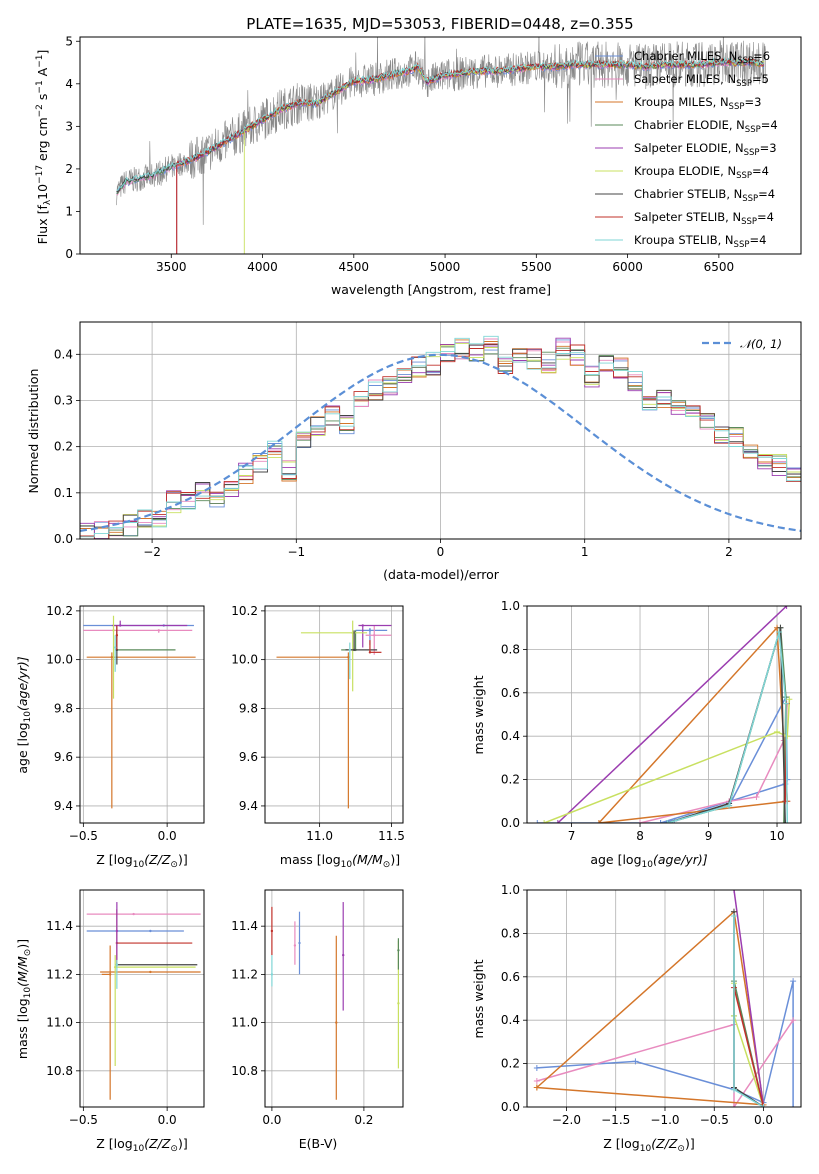 This screenshot has height=1174, width=819. I want to click on x-tick-label: 5000, so click(445, 267).